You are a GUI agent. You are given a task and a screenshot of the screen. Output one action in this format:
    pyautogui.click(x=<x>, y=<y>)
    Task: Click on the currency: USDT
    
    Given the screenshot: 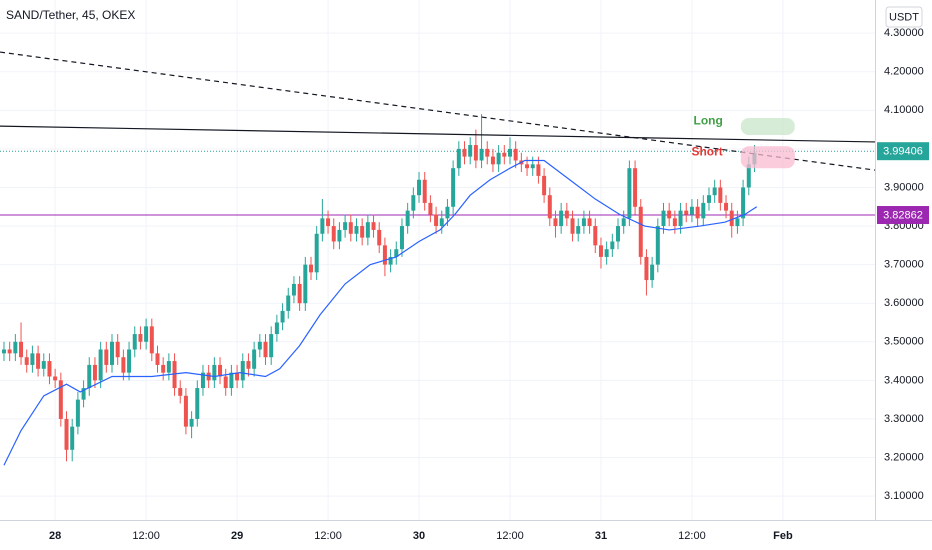 What is the action you would take?
    pyautogui.click(x=904, y=17)
    